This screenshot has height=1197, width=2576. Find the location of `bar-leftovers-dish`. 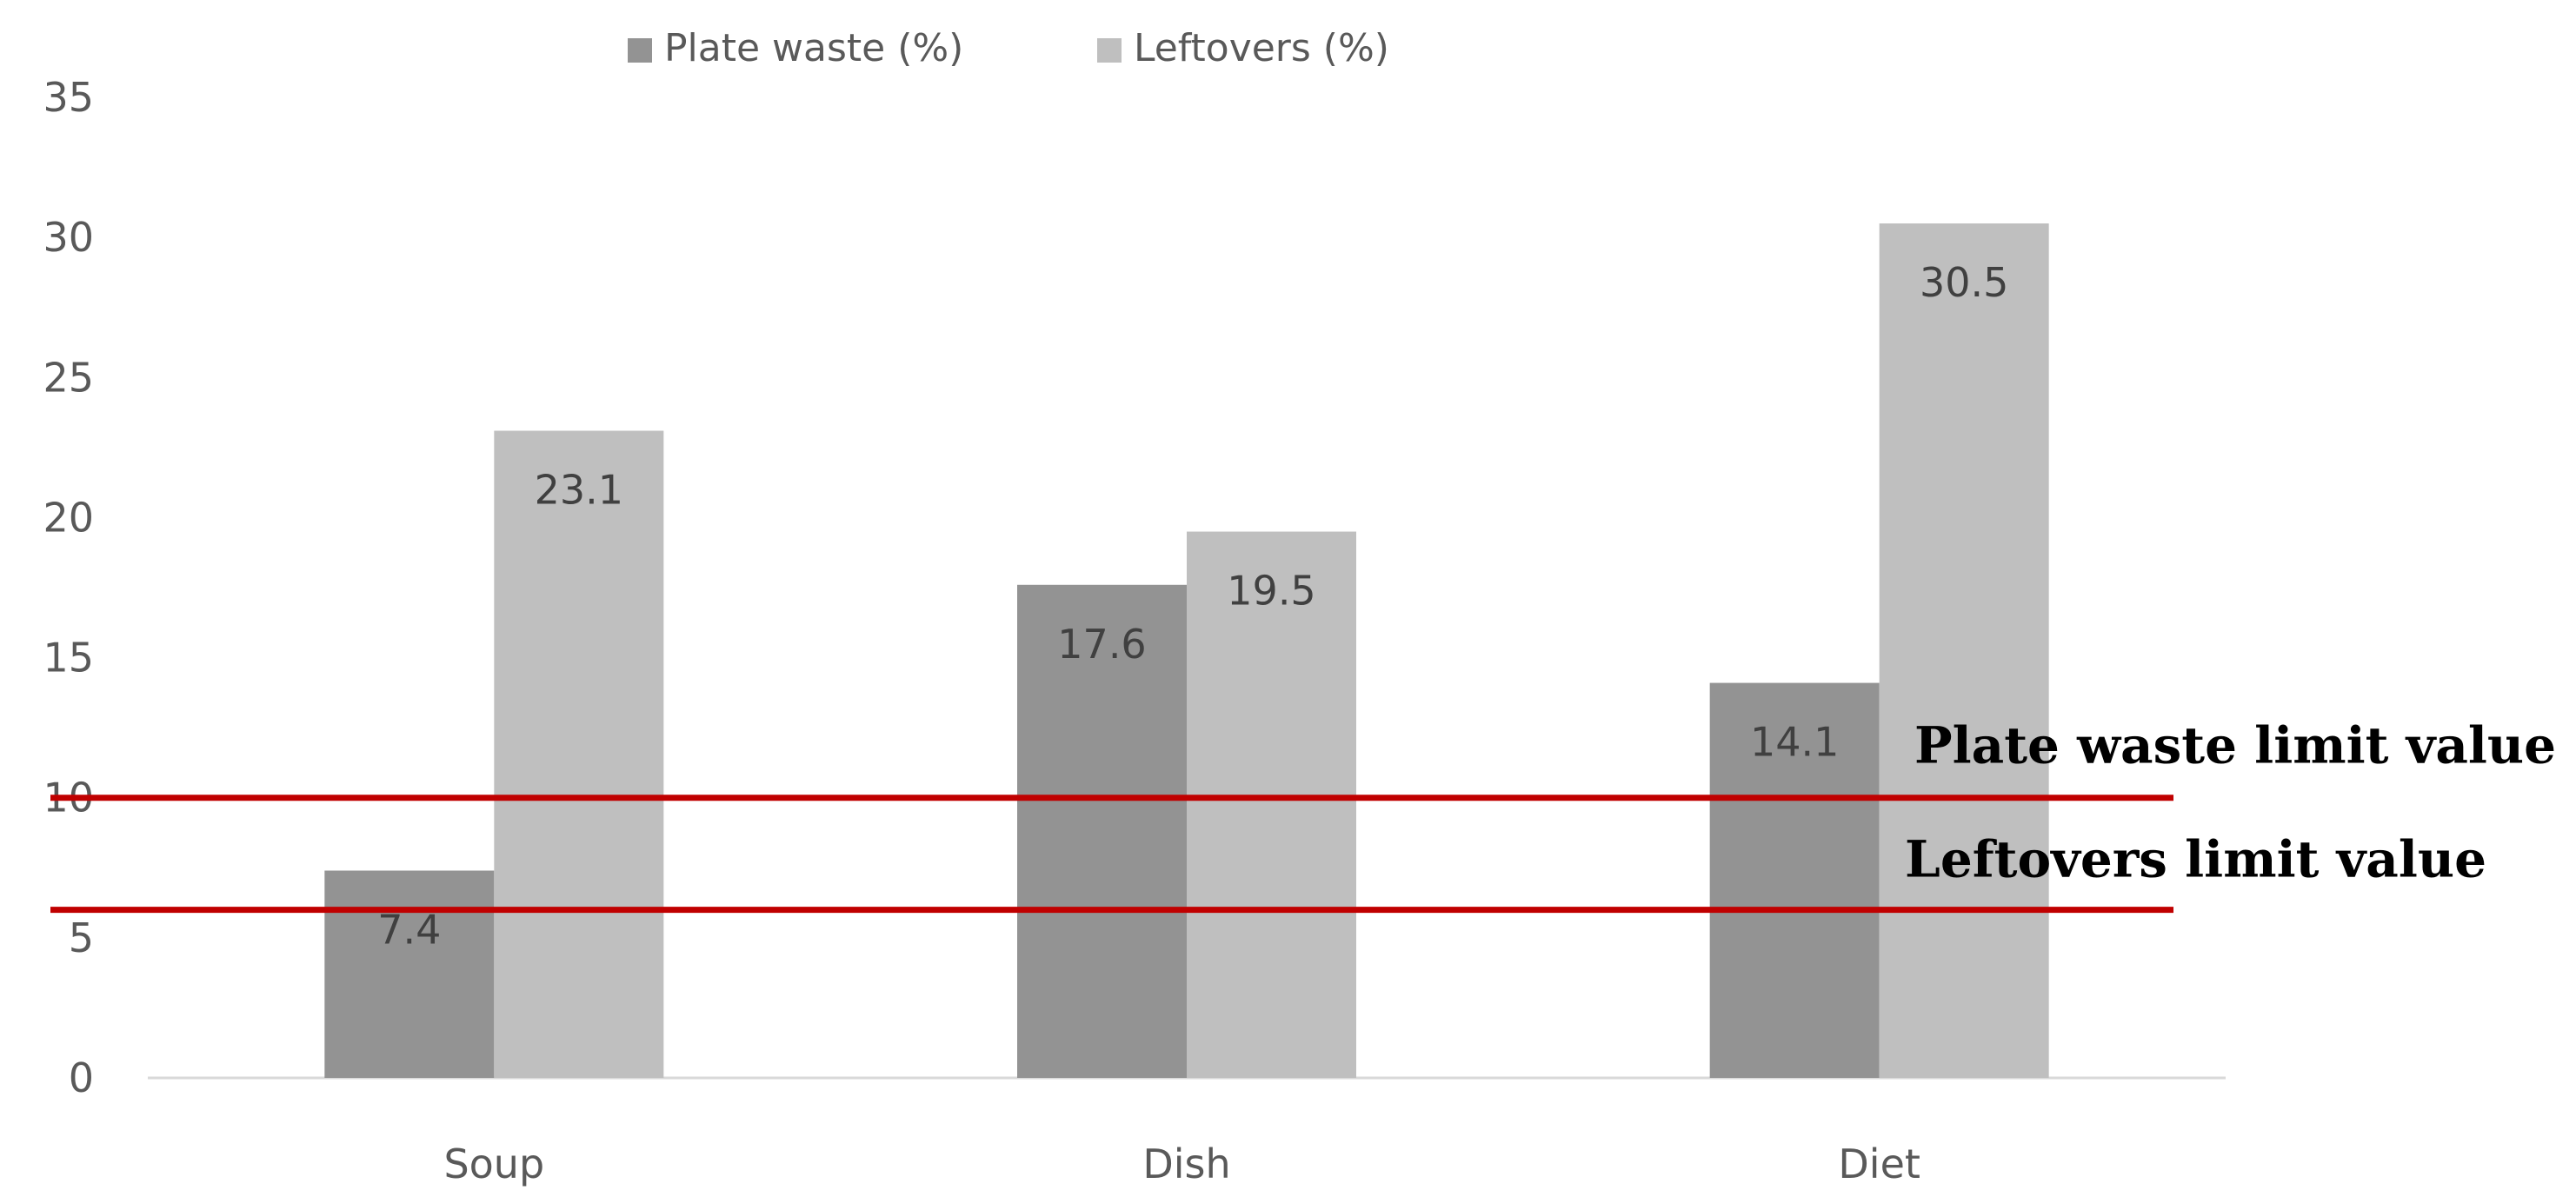

bar-leftovers-dish is located at coordinates (1271, 804).